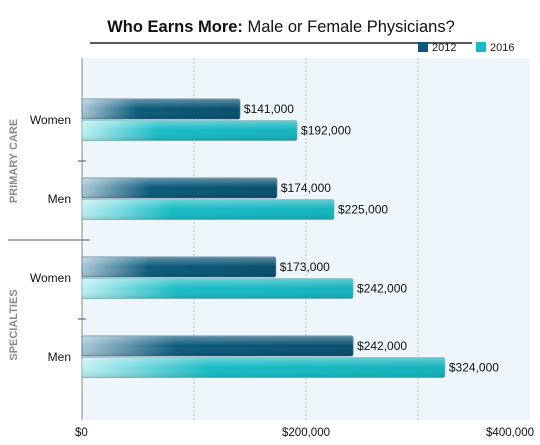 Image resolution: width=540 pixels, height=445 pixels. I want to click on data-label-2012-1: $174,000, so click(306, 188).